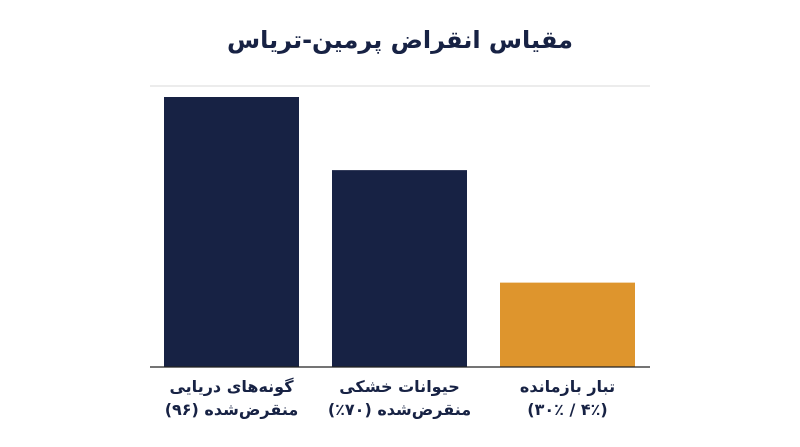 The width and height of the screenshot is (800, 447). What do you see at coordinates (231, 386) in the screenshot?
I see `category-label-1-line-1: گونه‌های دریایی` at bounding box center [231, 386].